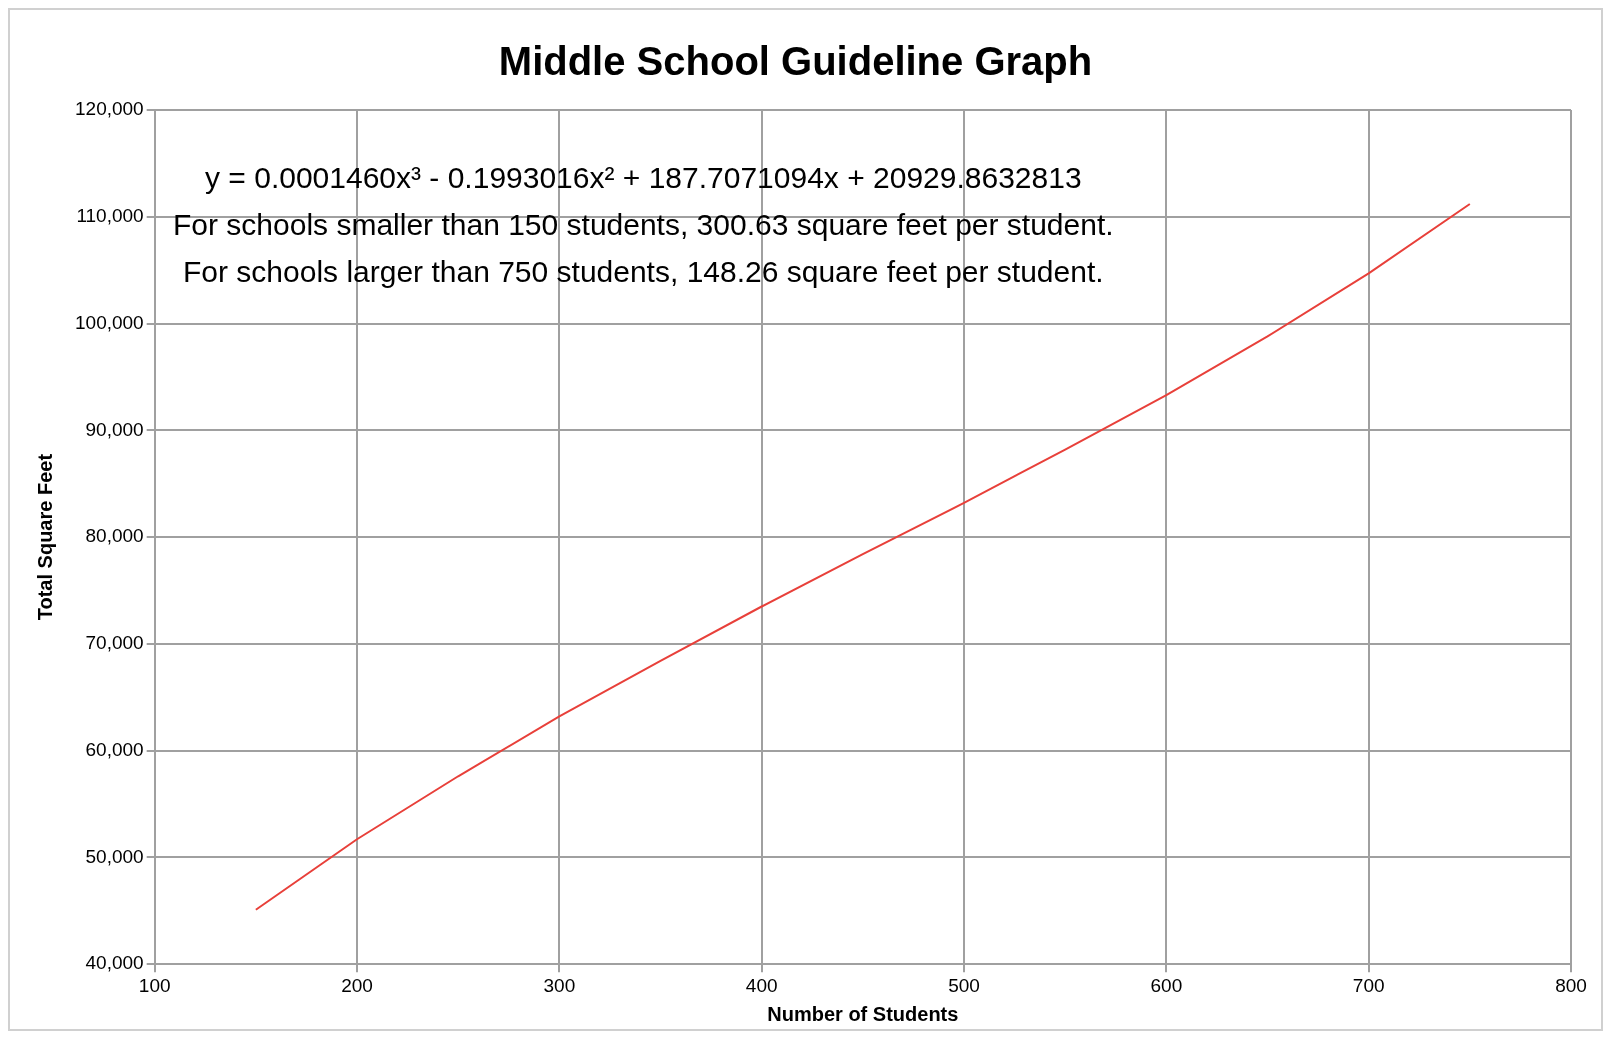 This screenshot has height=1039, width=1611. Describe the element at coordinates (109, 109) in the screenshot. I see `y-tick-label: 120,000` at that location.